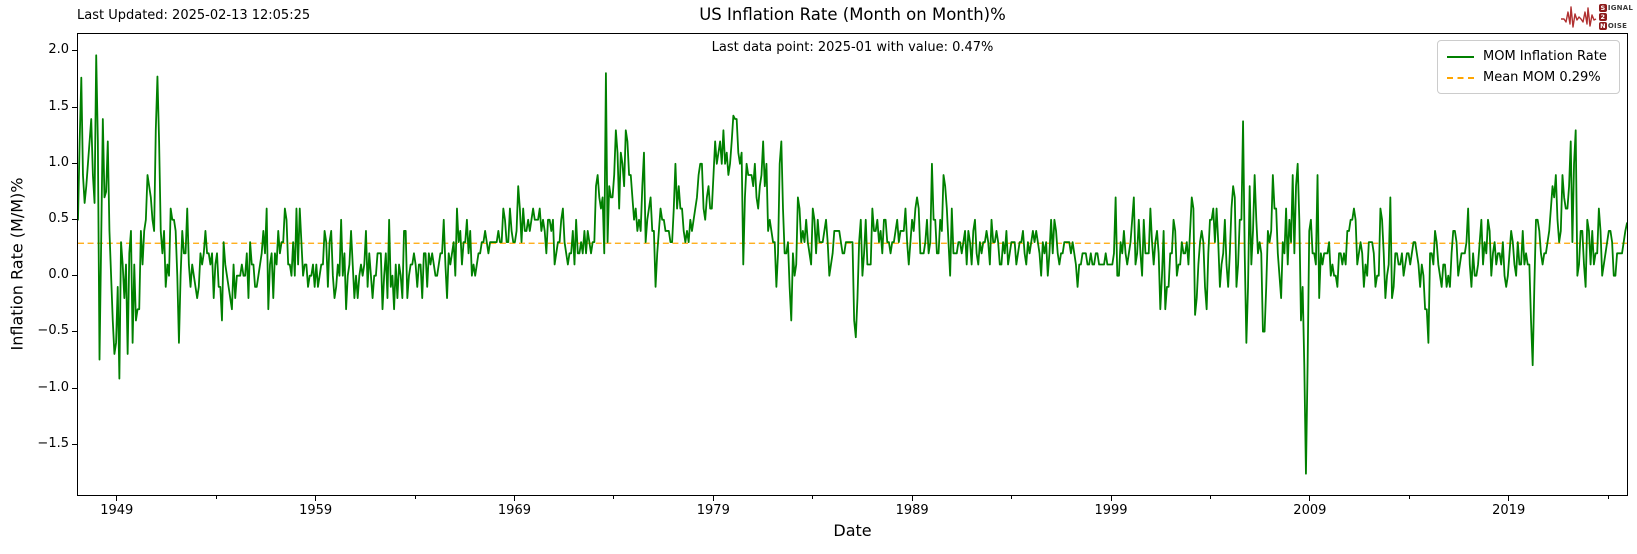 Image resolution: width=1637 pixels, height=554 pixels. Describe the element at coordinates (1620, 8) in the screenshot. I see `logo-rest-ignal: IGNAL` at that location.